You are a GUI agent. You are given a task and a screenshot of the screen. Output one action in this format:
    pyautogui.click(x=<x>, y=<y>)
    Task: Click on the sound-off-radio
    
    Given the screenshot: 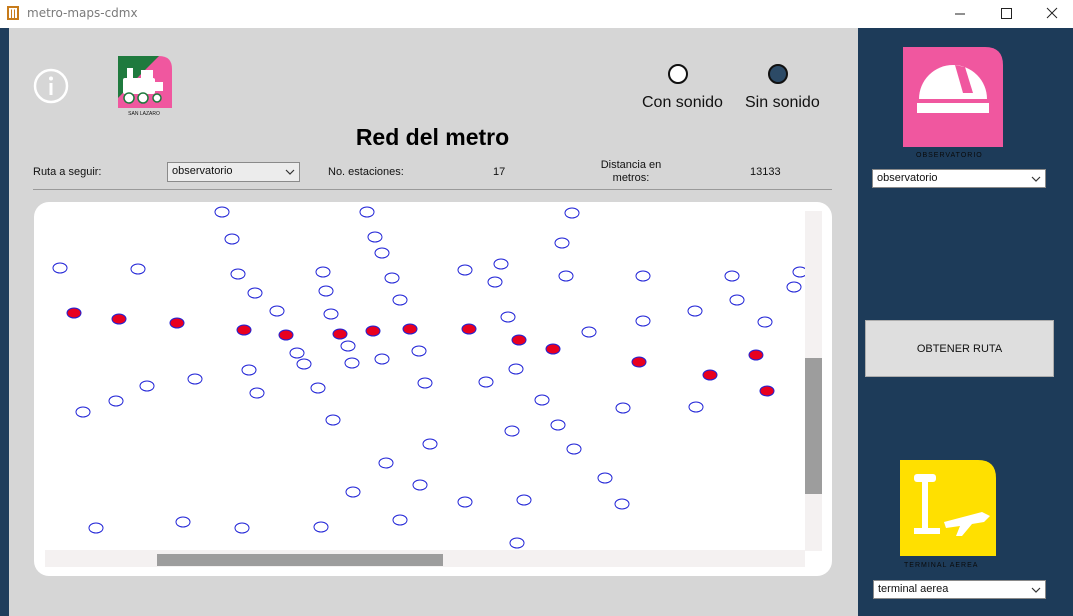 What is the action you would take?
    pyautogui.click(x=778, y=74)
    